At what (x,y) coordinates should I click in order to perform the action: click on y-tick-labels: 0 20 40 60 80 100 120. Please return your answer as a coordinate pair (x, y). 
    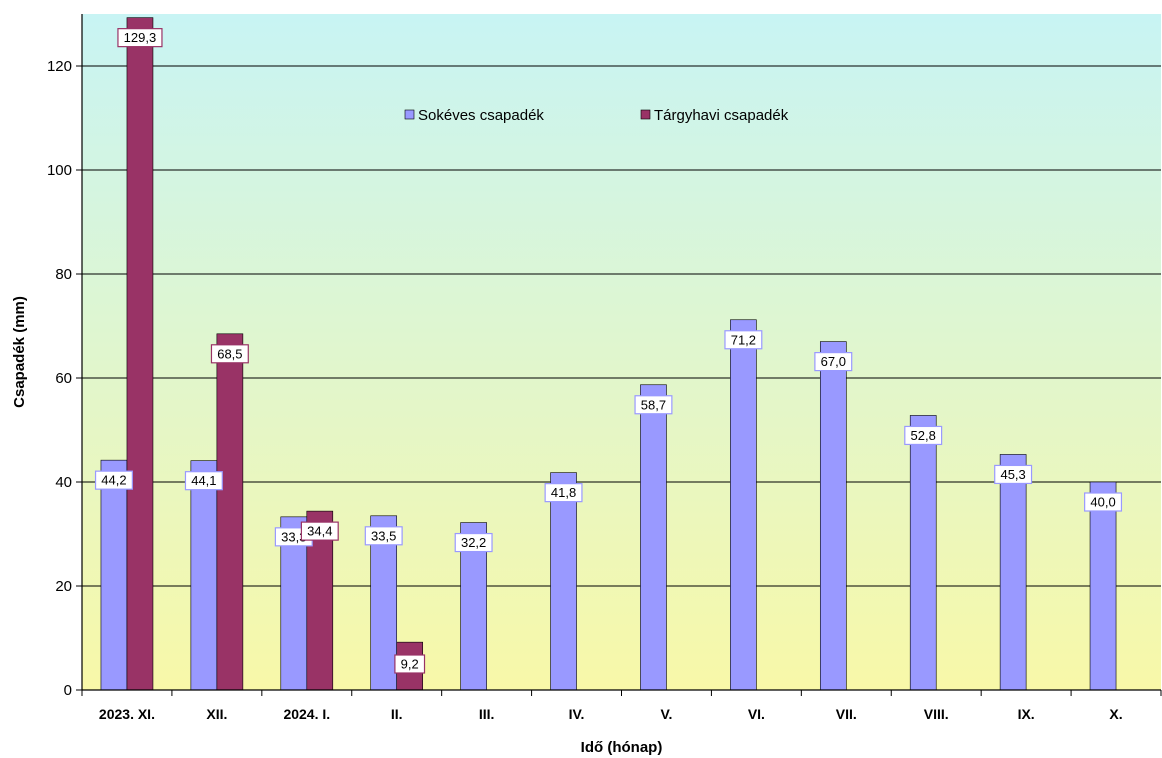
    Looking at the image, I should click on (59, 378).